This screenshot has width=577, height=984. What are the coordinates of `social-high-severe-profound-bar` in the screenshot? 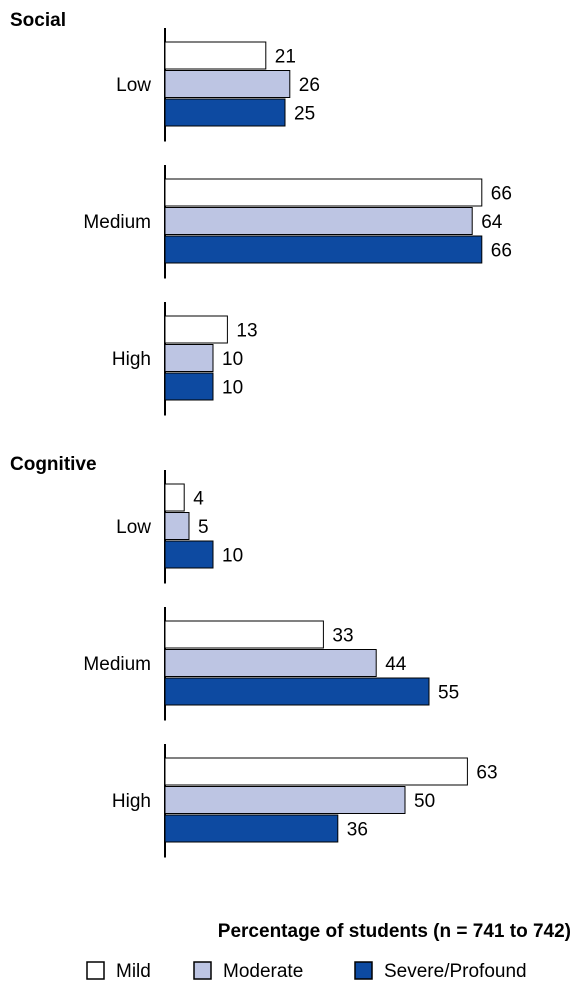 It's located at (189, 386).